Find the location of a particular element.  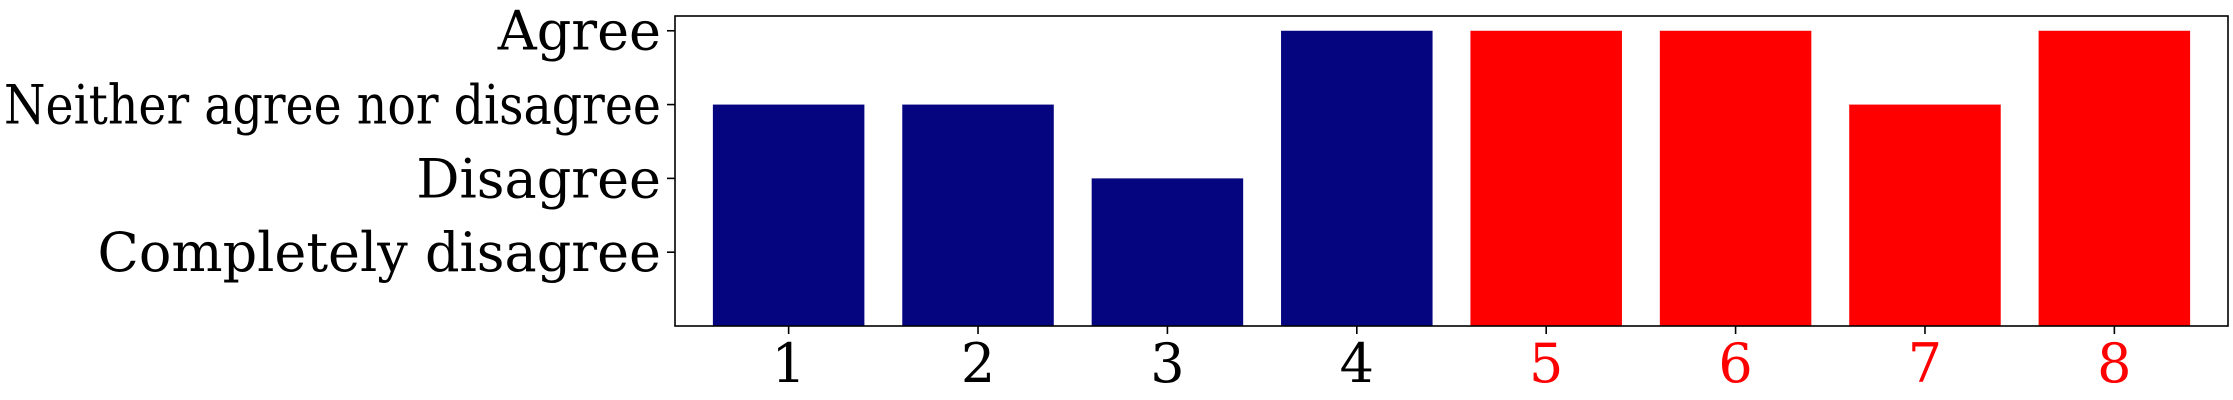

x-tick-label-1: 1 is located at coordinates (788, 363).